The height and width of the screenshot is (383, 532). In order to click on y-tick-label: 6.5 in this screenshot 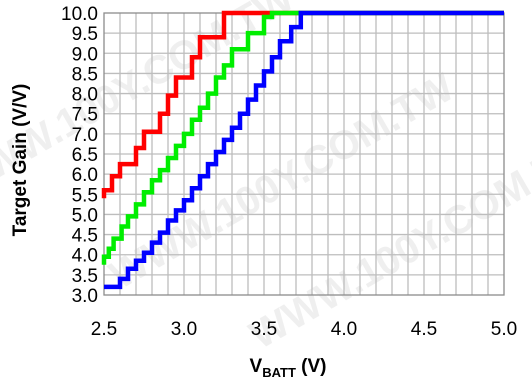, I will do `click(85, 155)`.